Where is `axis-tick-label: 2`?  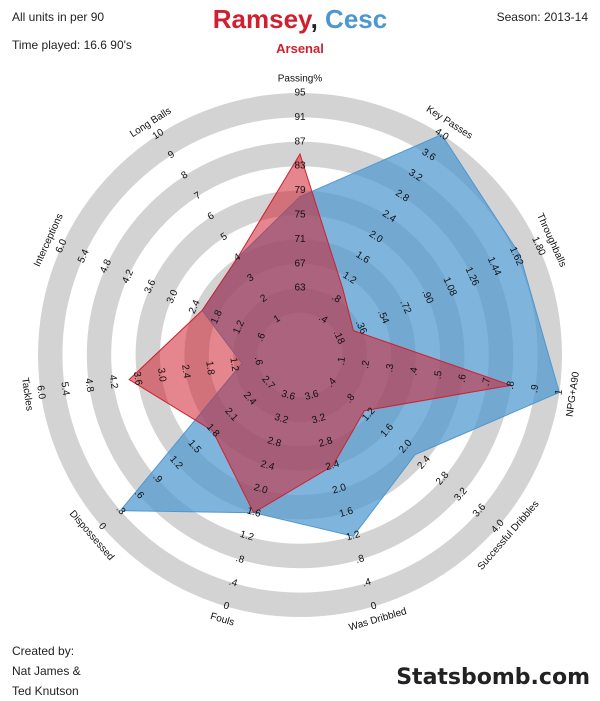
axis-tick-label: 2 is located at coordinates (264, 298).